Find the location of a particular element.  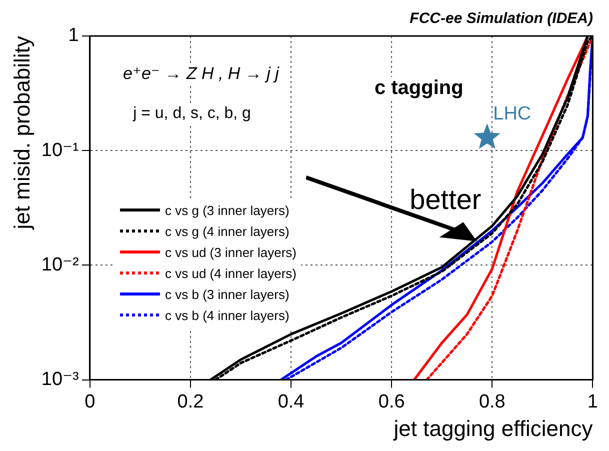

legend-label: c vs ud (3 inner layers) is located at coordinates (231, 252).